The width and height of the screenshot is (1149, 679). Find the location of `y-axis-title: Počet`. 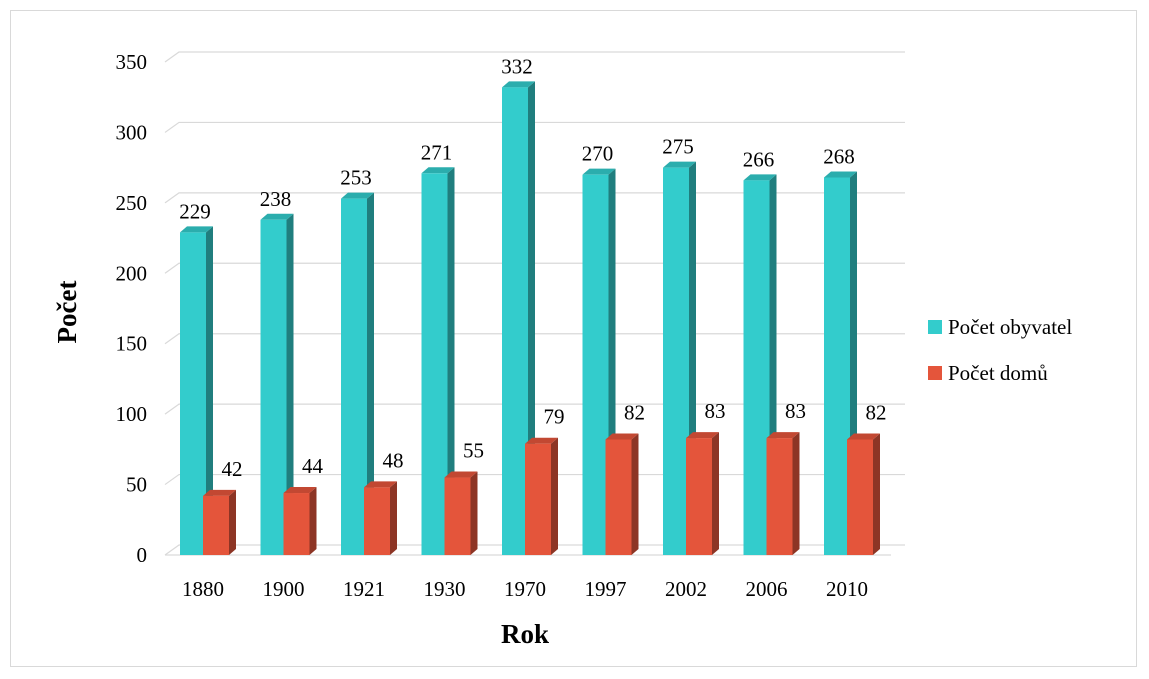

y-axis-title: Počet is located at coordinates (67, 312).